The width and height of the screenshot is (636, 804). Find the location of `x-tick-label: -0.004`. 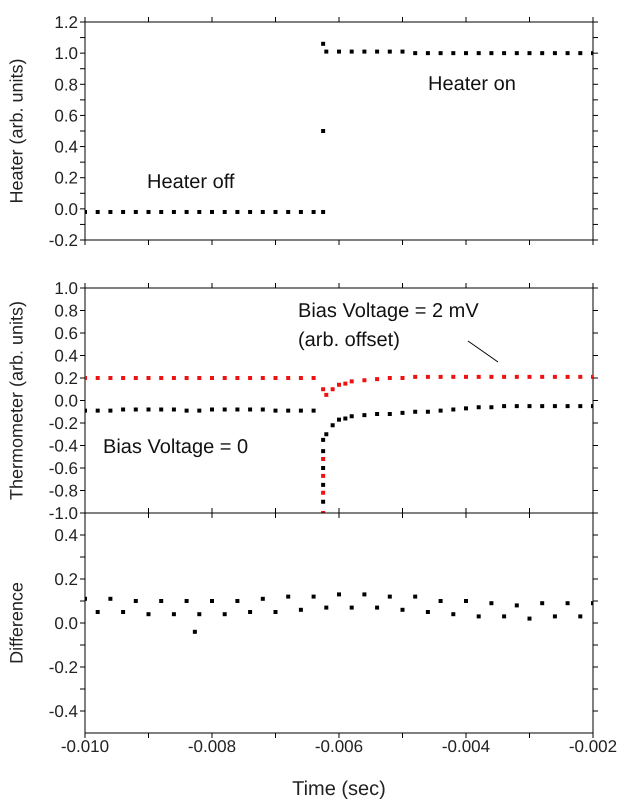

x-tick-label: -0.004 is located at coordinates (466, 746).